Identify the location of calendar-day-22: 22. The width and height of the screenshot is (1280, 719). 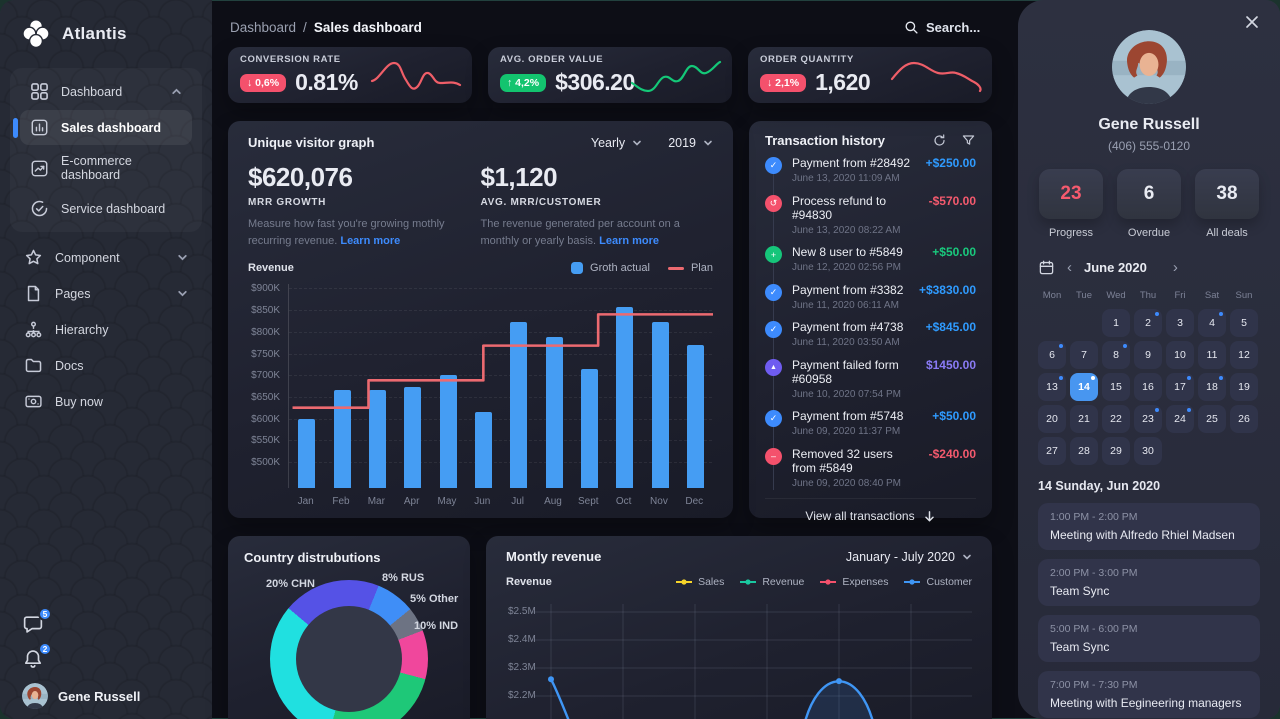
(1116, 419).